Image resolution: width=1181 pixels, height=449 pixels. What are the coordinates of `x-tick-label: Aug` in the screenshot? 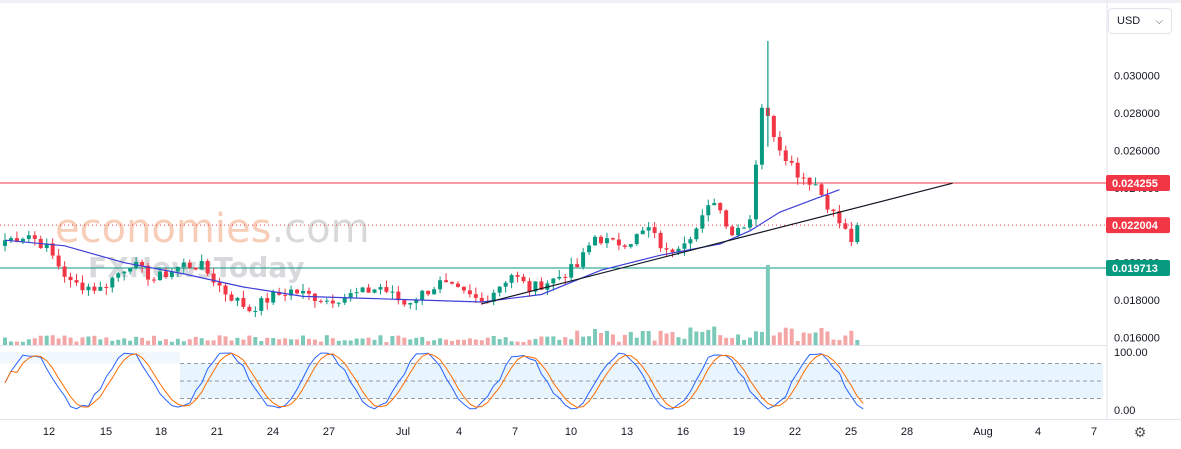 It's located at (983, 432).